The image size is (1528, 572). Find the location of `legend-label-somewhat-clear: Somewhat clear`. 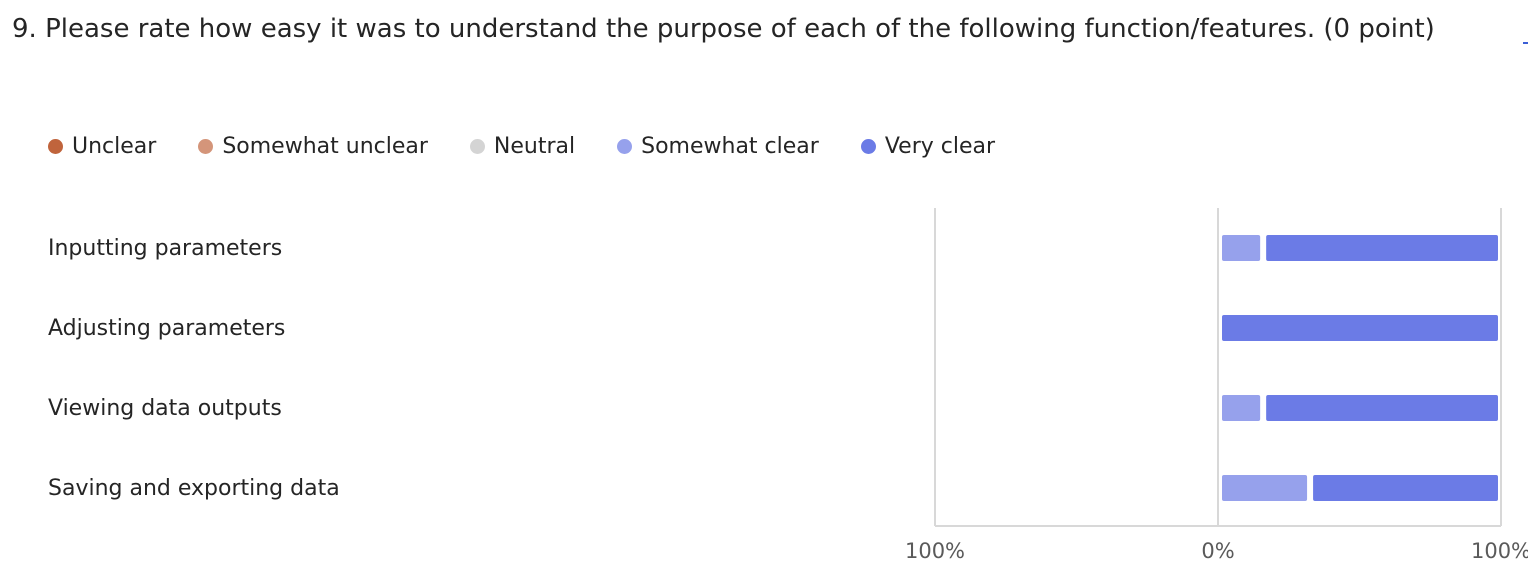

legend-label-somewhat-clear: Somewhat clear is located at coordinates (730, 146).